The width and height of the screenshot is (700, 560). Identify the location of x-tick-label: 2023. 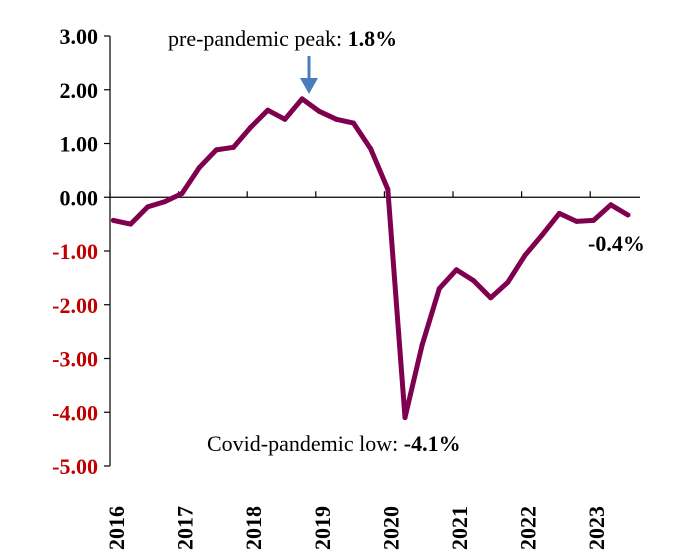
(596, 528).